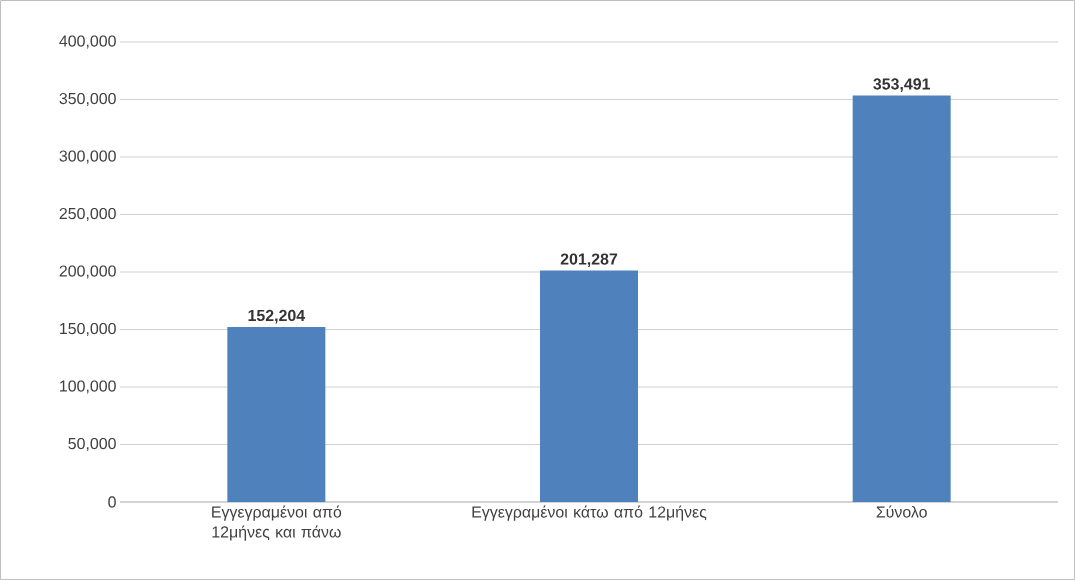 The height and width of the screenshot is (580, 1075). I want to click on data-label: 201,287, so click(589, 260).